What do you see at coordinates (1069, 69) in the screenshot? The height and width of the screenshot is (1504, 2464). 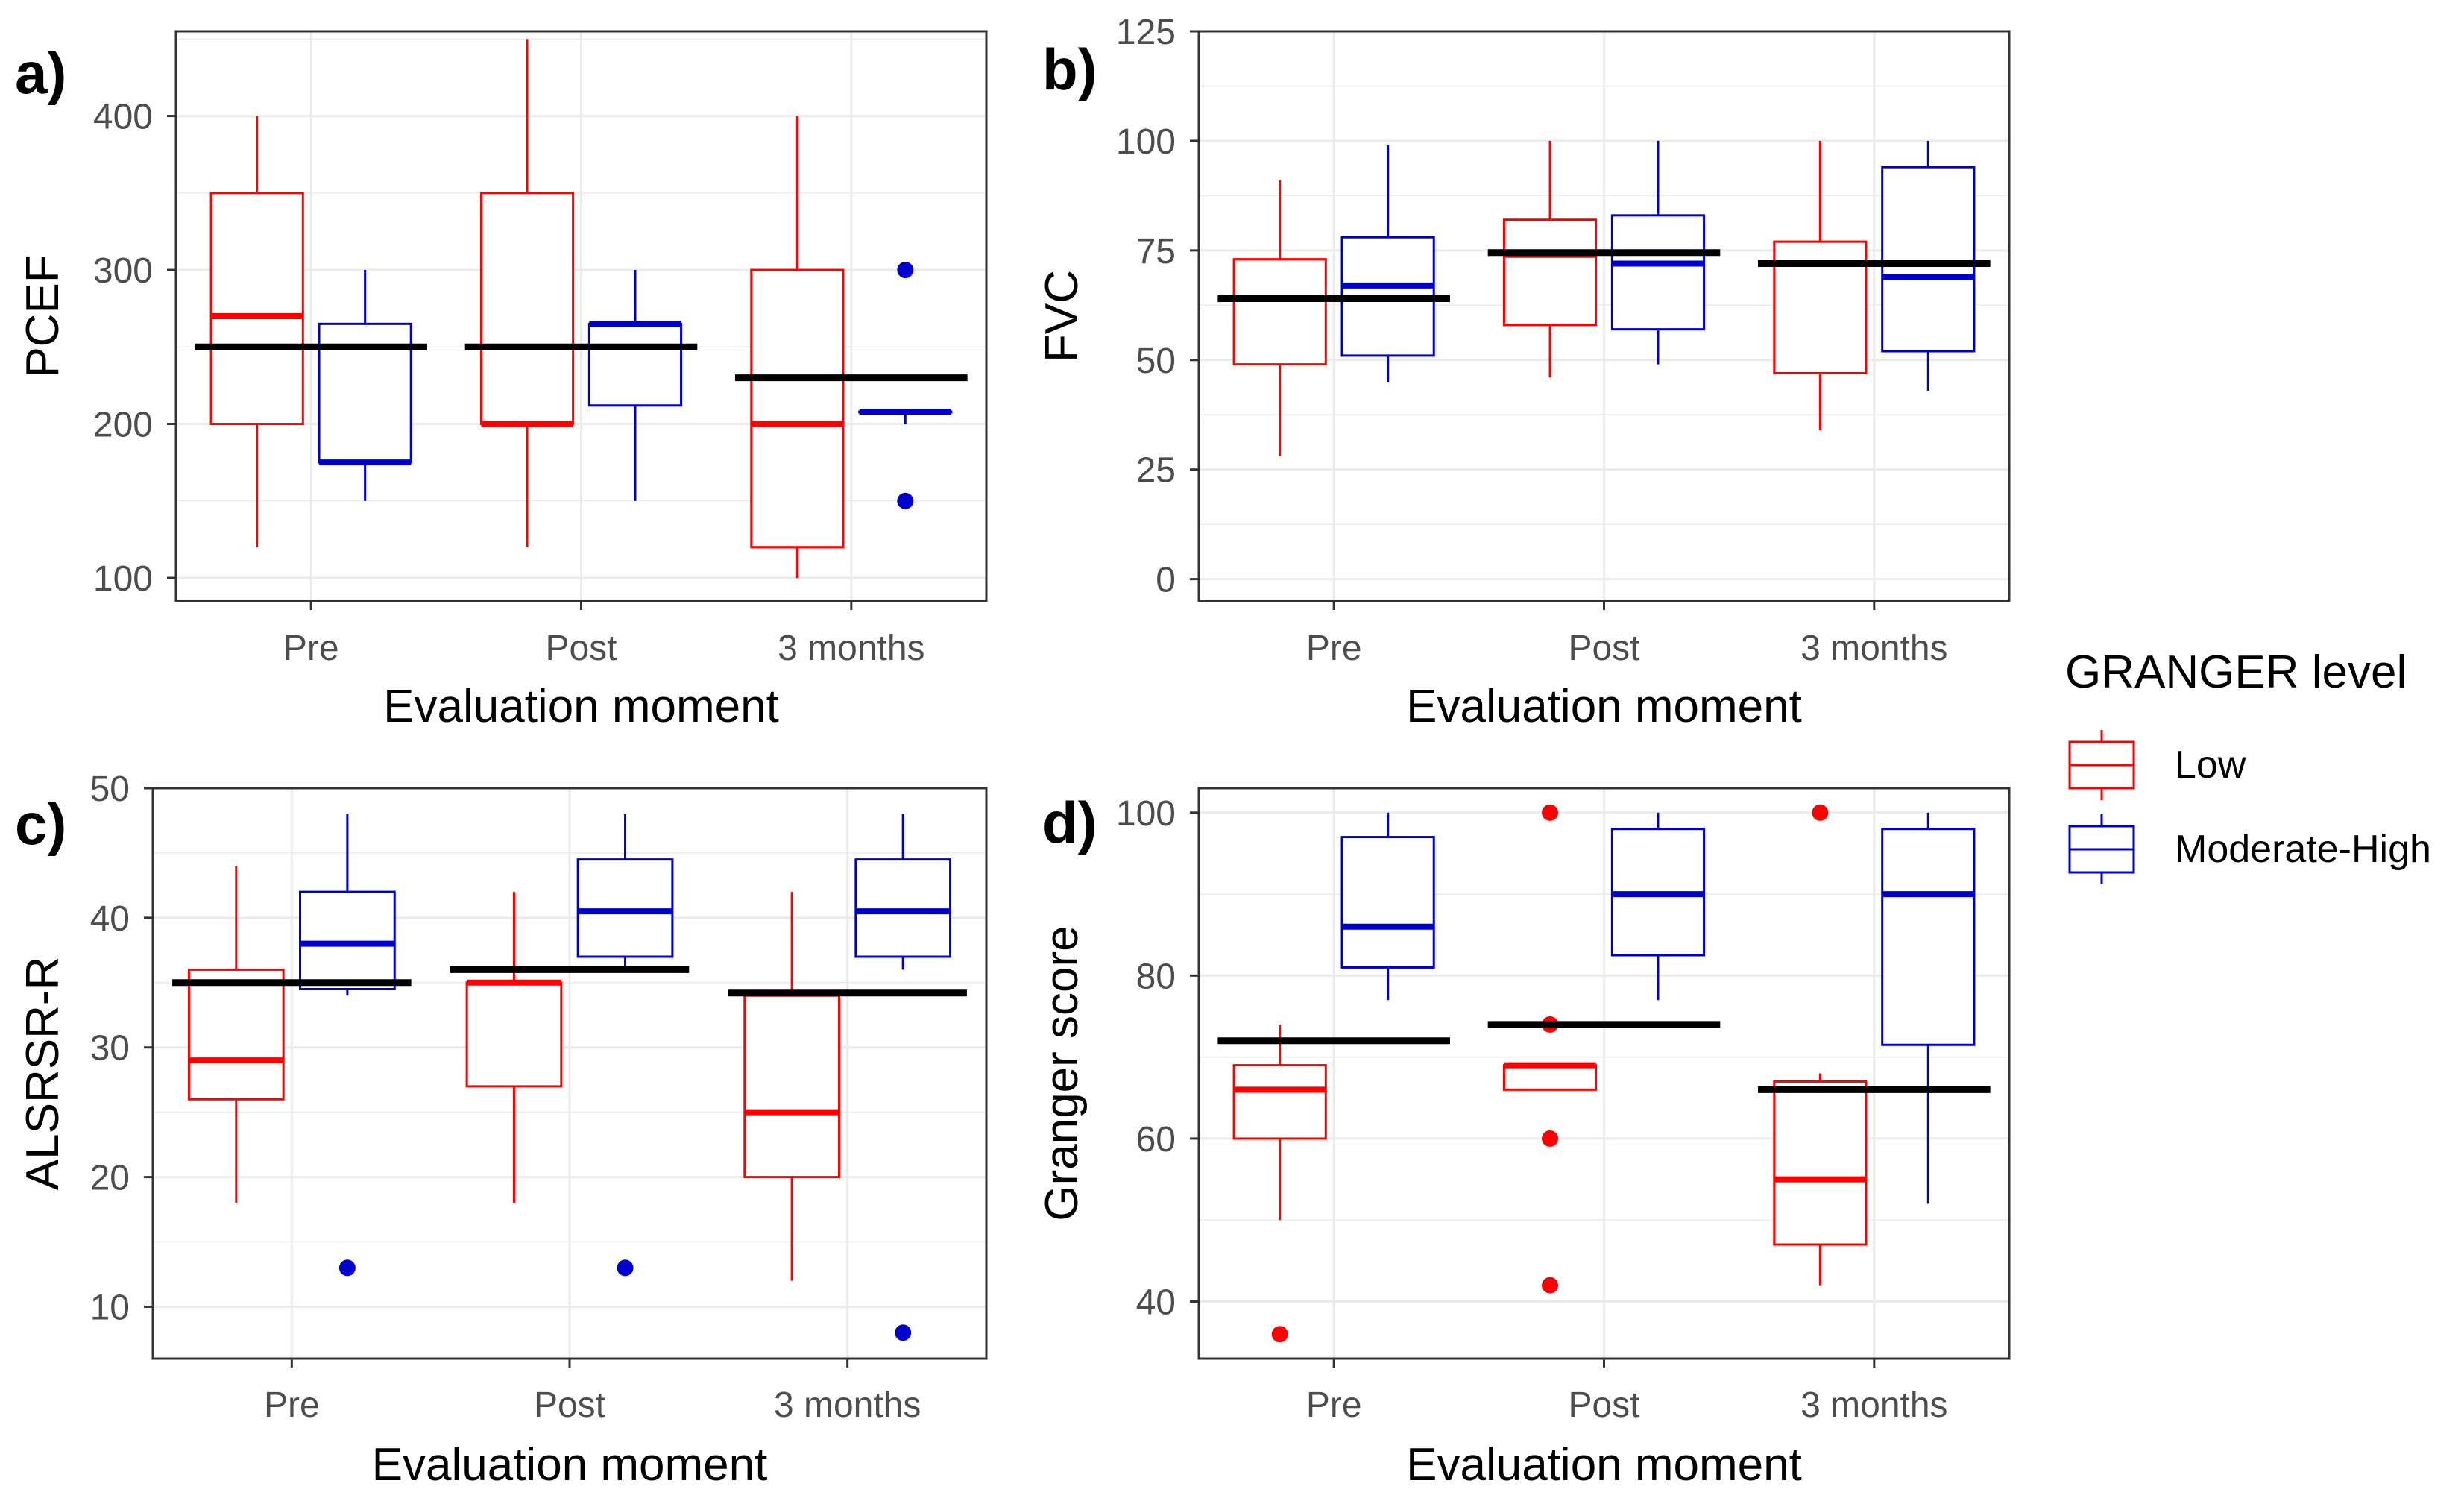 I see `panel-label: b)` at bounding box center [1069, 69].